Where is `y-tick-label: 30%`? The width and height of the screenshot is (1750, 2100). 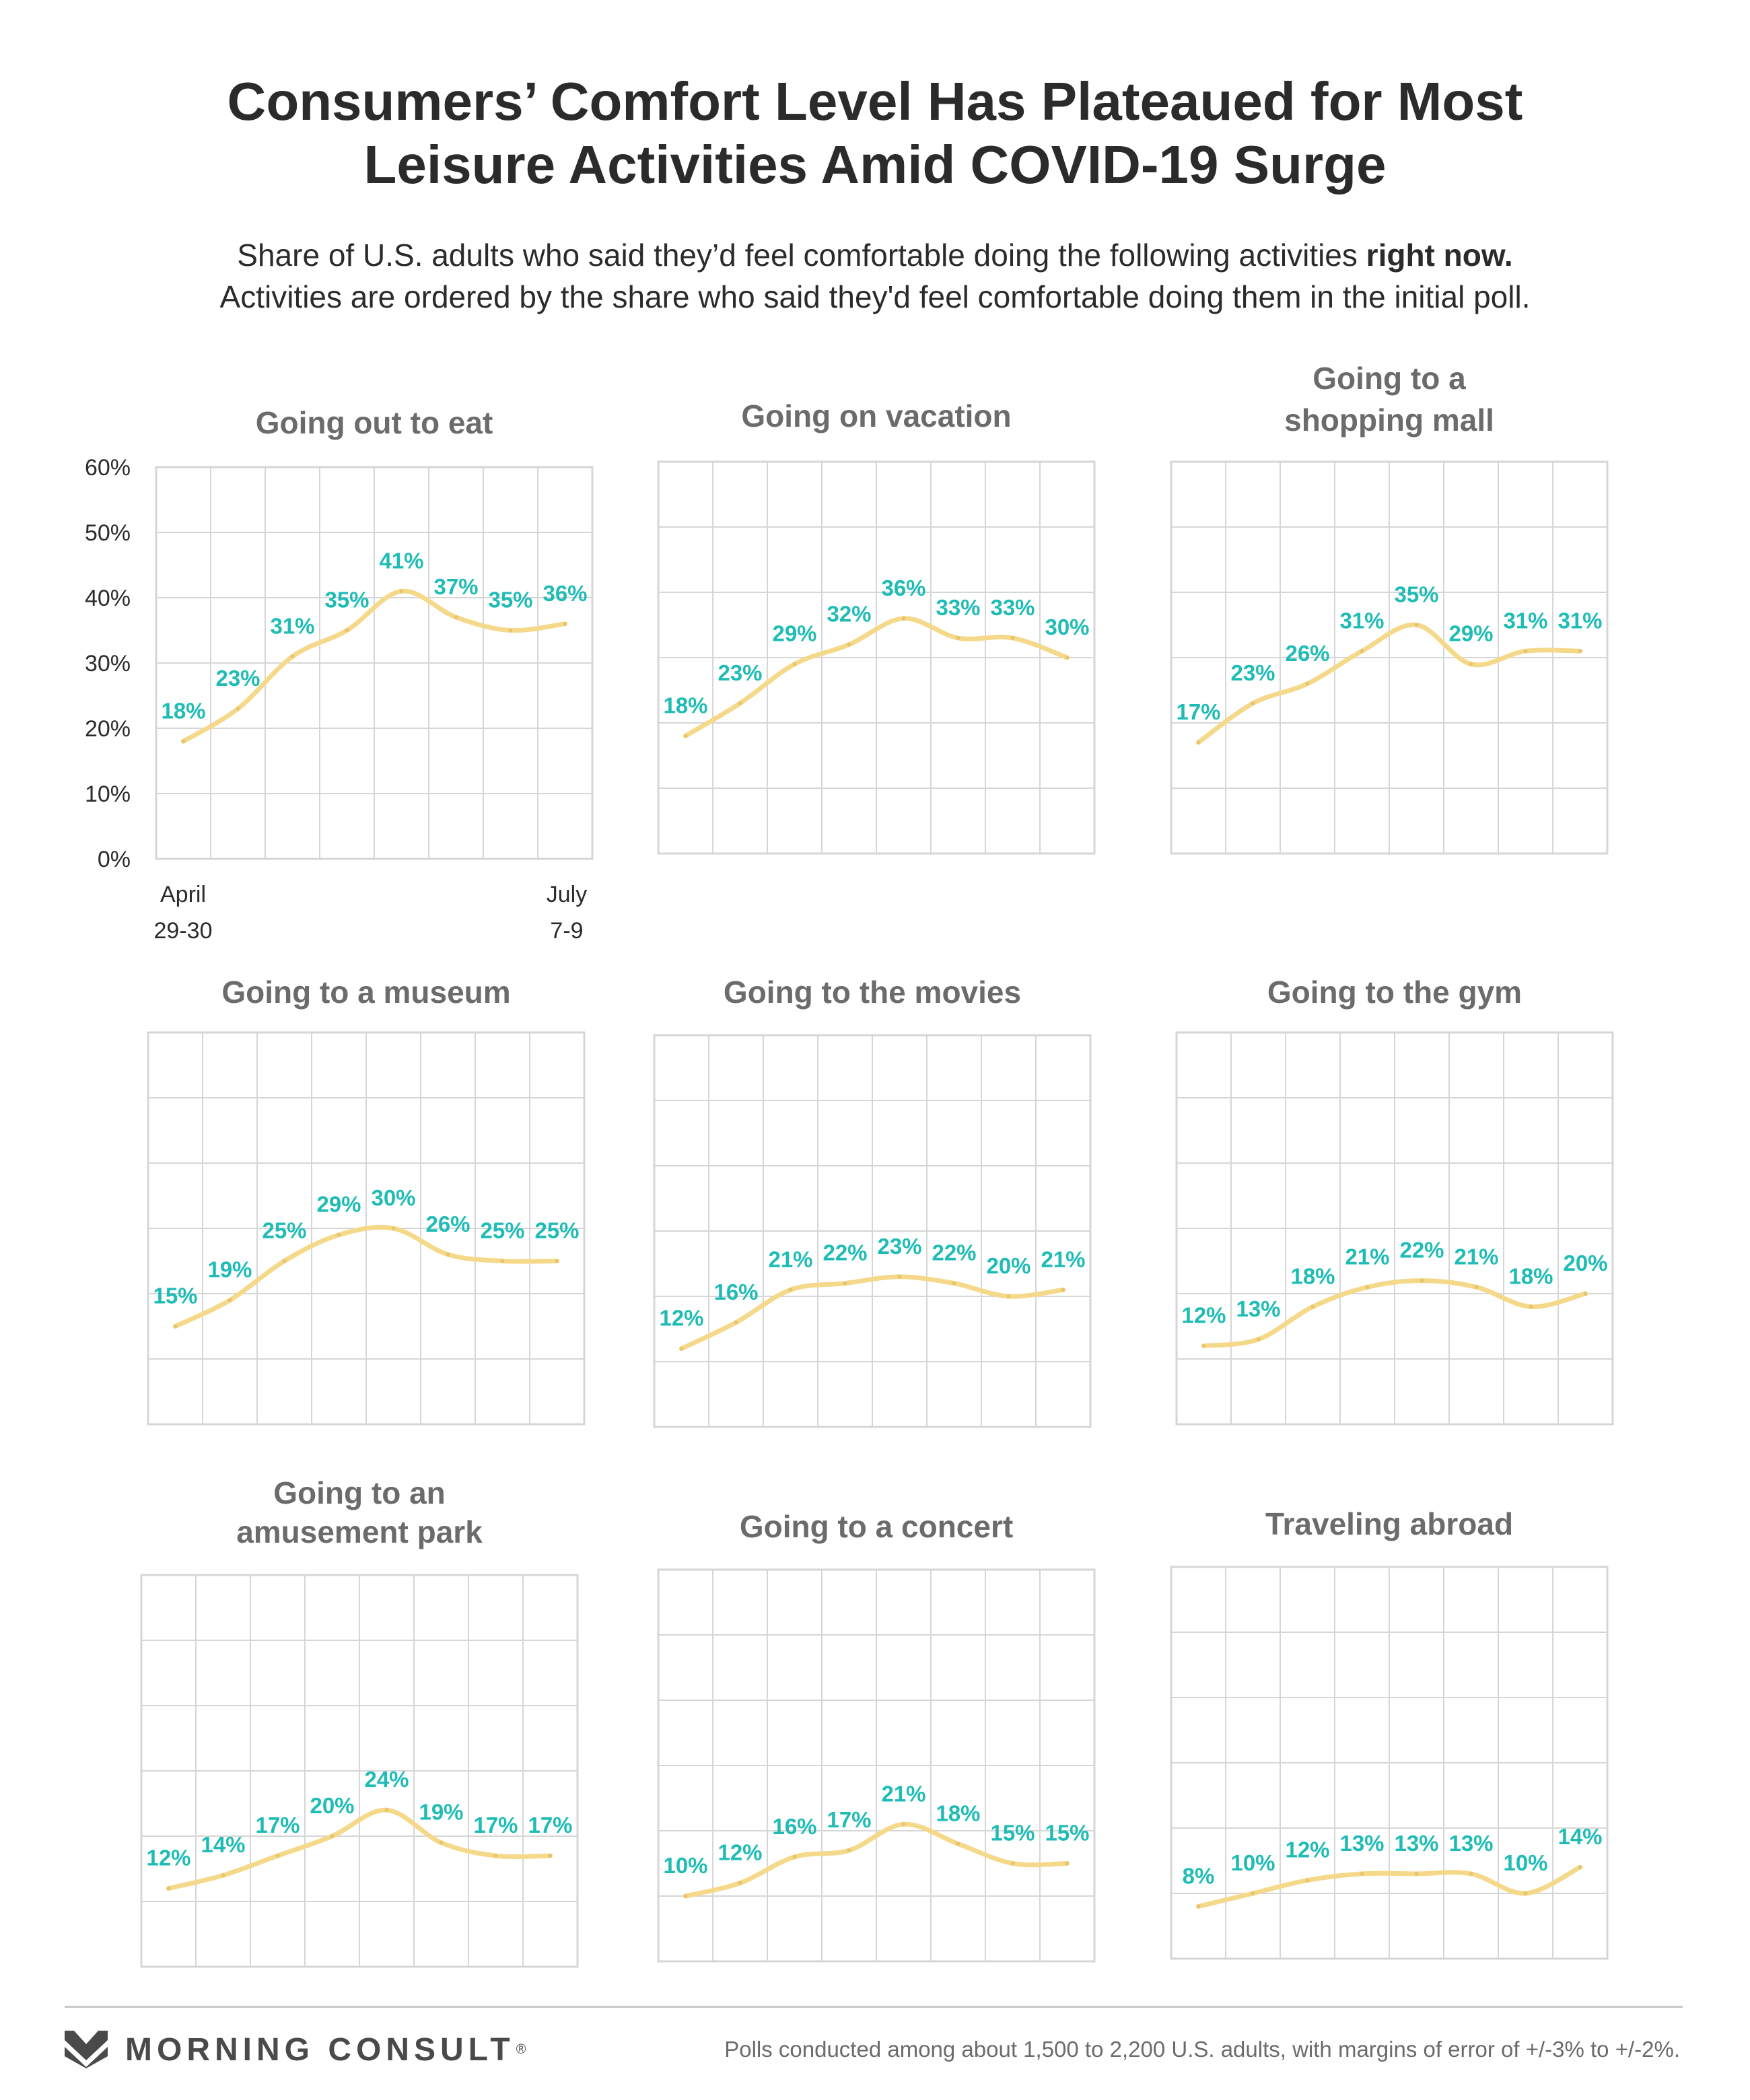
y-tick-label: 30% is located at coordinates (108, 664).